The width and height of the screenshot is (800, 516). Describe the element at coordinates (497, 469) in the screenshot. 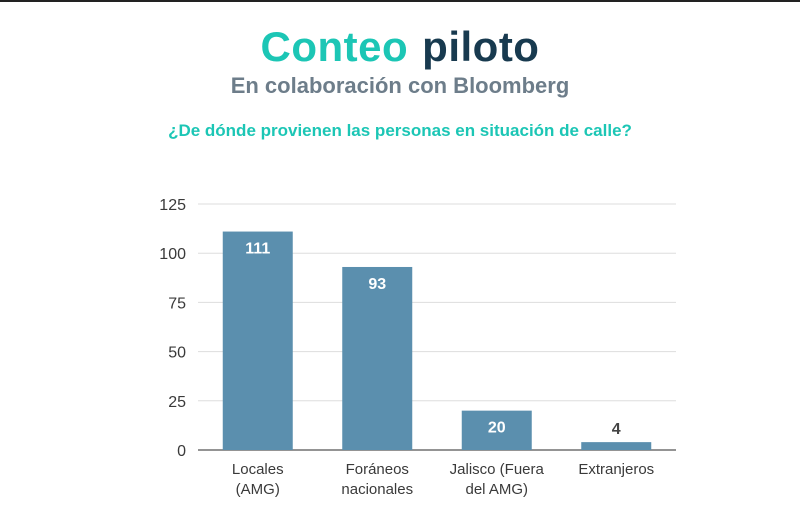

I see `x-tick-label: Jalisco (Fuera` at that location.